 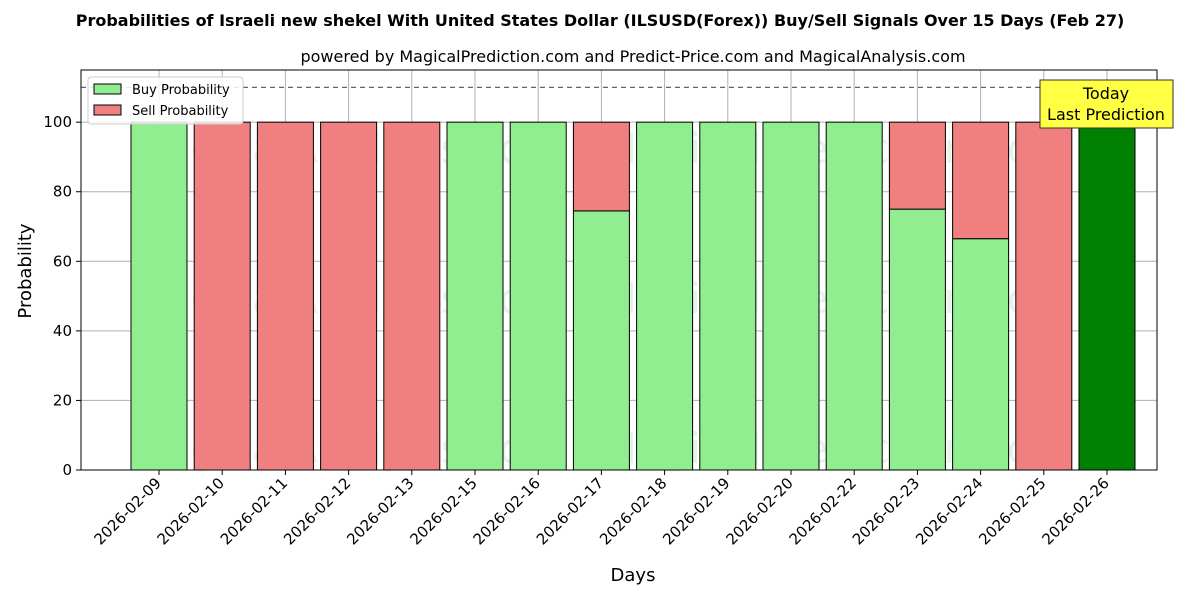 What do you see at coordinates (62, 331) in the screenshot?
I see `y-tick-label: 40` at bounding box center [62, 331].